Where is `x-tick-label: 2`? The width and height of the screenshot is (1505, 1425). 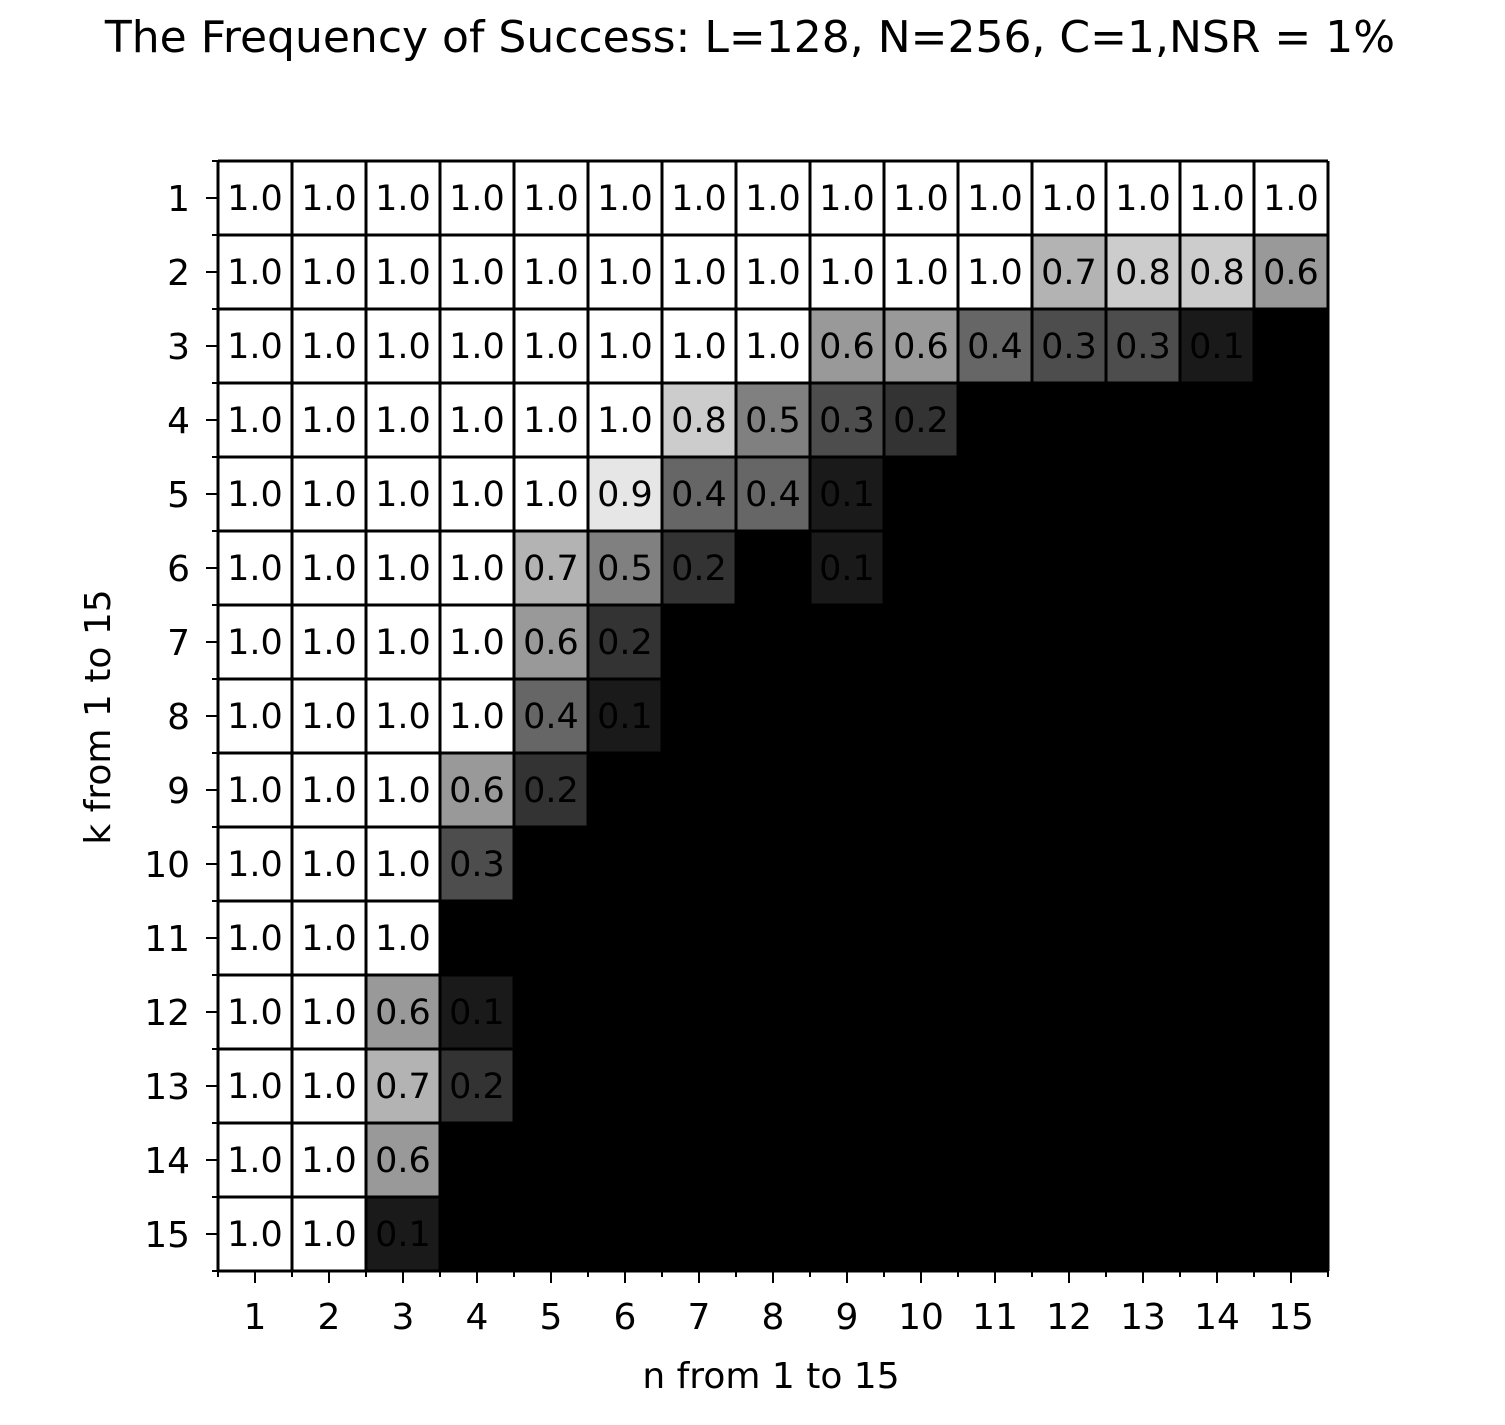 x-tick-label: 2 is located at coordinates (329, 1317).